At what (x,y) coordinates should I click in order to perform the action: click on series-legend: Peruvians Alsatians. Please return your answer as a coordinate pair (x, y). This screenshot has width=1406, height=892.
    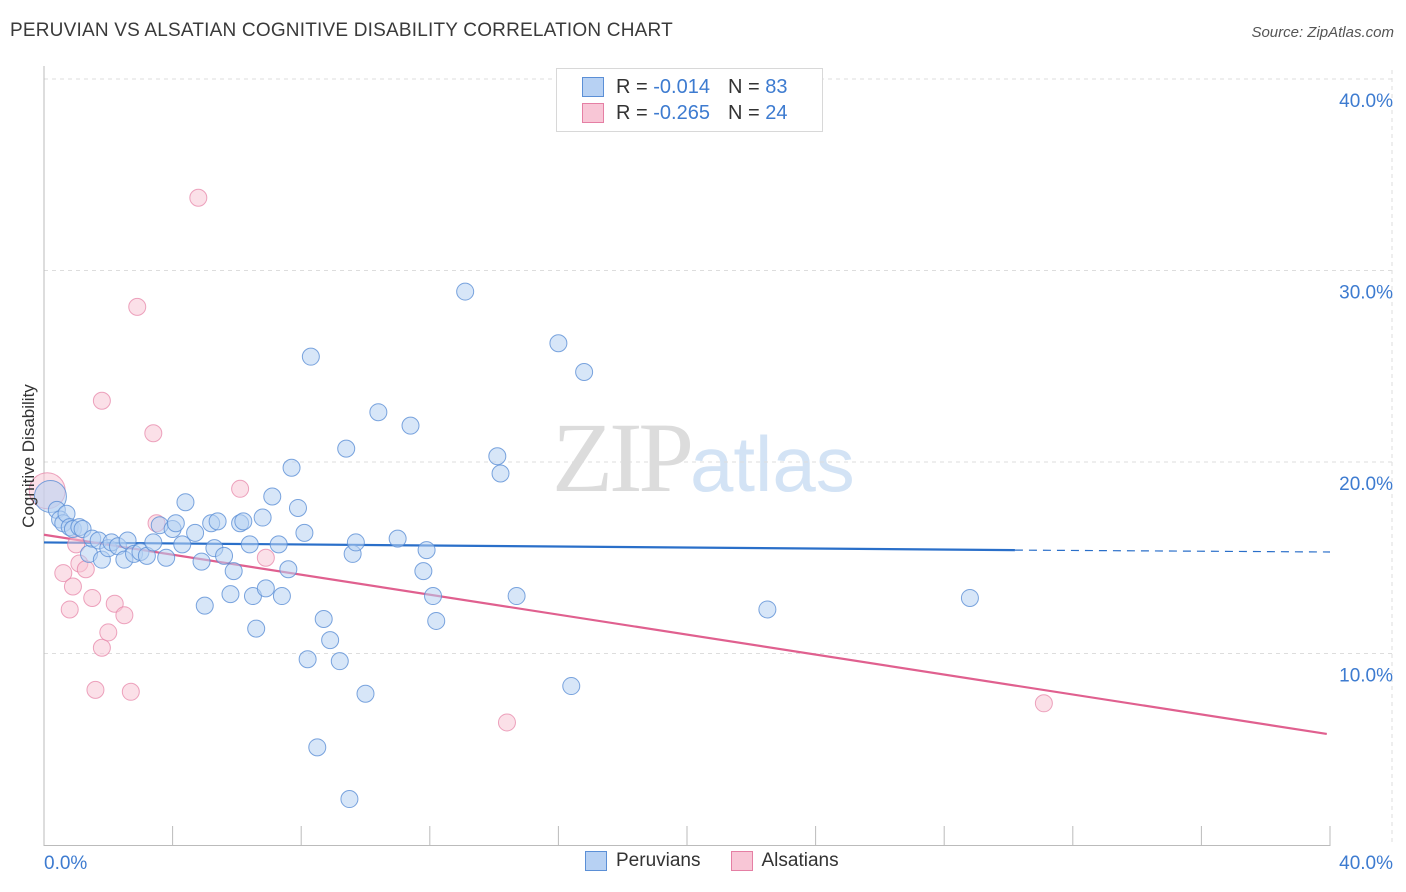
    Looking at the image, I should click on (727, 861).